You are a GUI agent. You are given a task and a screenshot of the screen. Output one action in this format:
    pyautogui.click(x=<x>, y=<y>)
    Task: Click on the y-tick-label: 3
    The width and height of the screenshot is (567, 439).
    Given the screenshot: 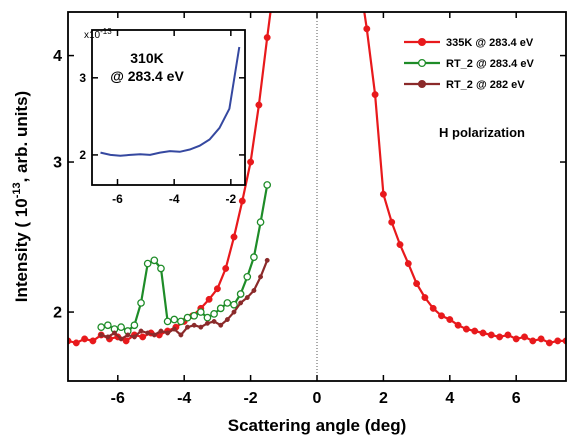 What is the action you would take?
    pyautogui.click(x=82, y=78)
    